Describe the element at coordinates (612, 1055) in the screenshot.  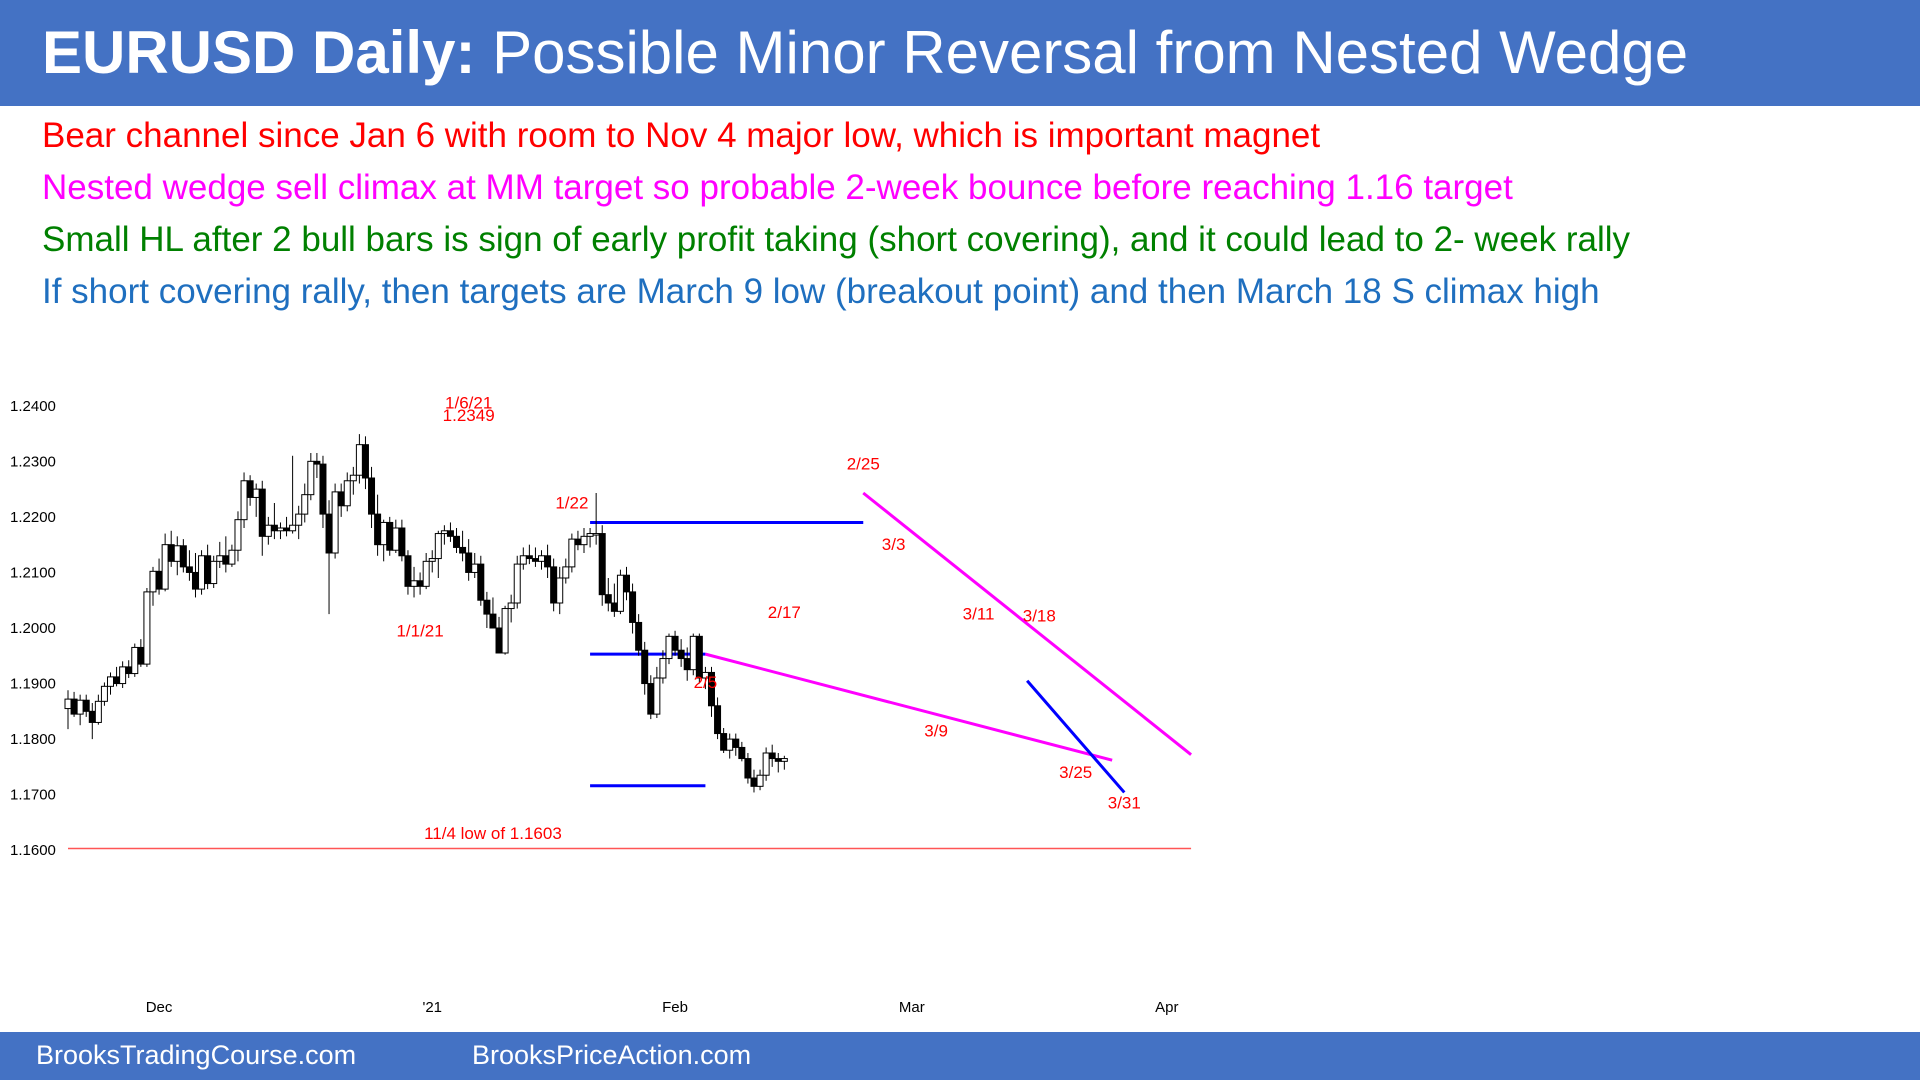
I see `footer-right-link: BrooksPriceAction.com` at that location.